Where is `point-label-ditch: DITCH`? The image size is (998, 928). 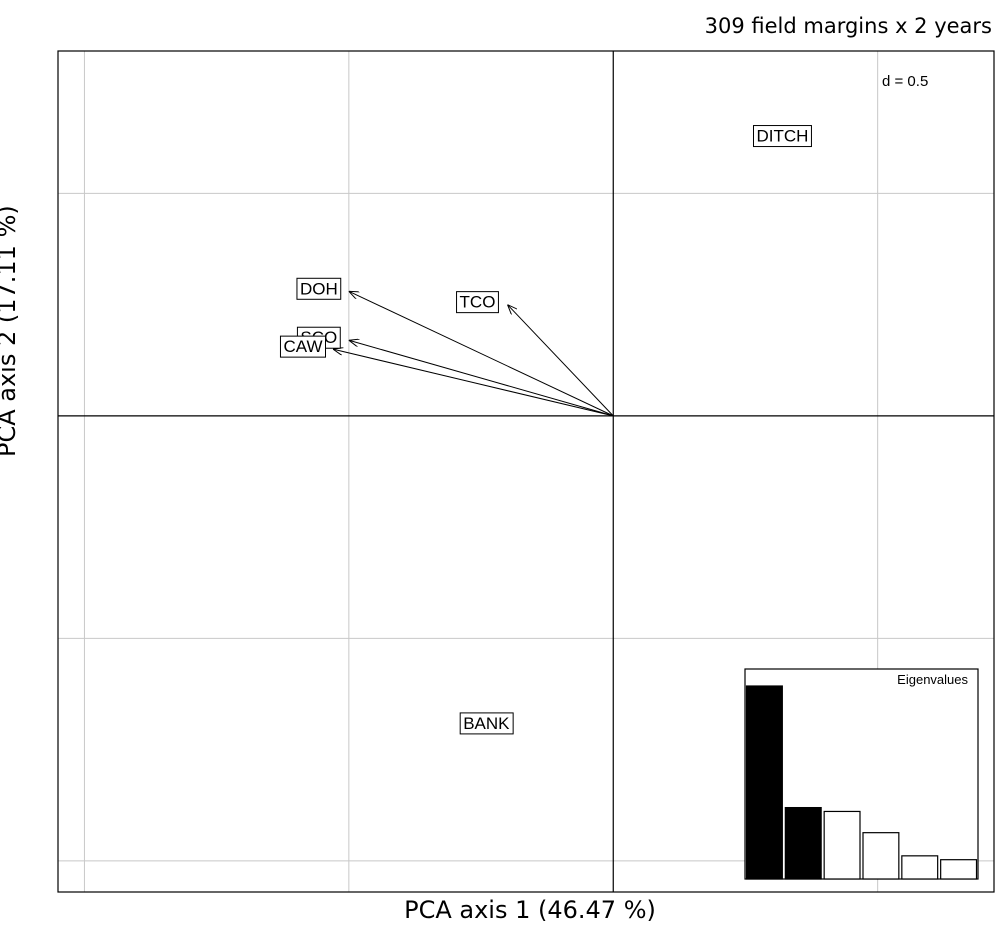
point-label-ditch: DITCH is located at coordinates (782, 136).